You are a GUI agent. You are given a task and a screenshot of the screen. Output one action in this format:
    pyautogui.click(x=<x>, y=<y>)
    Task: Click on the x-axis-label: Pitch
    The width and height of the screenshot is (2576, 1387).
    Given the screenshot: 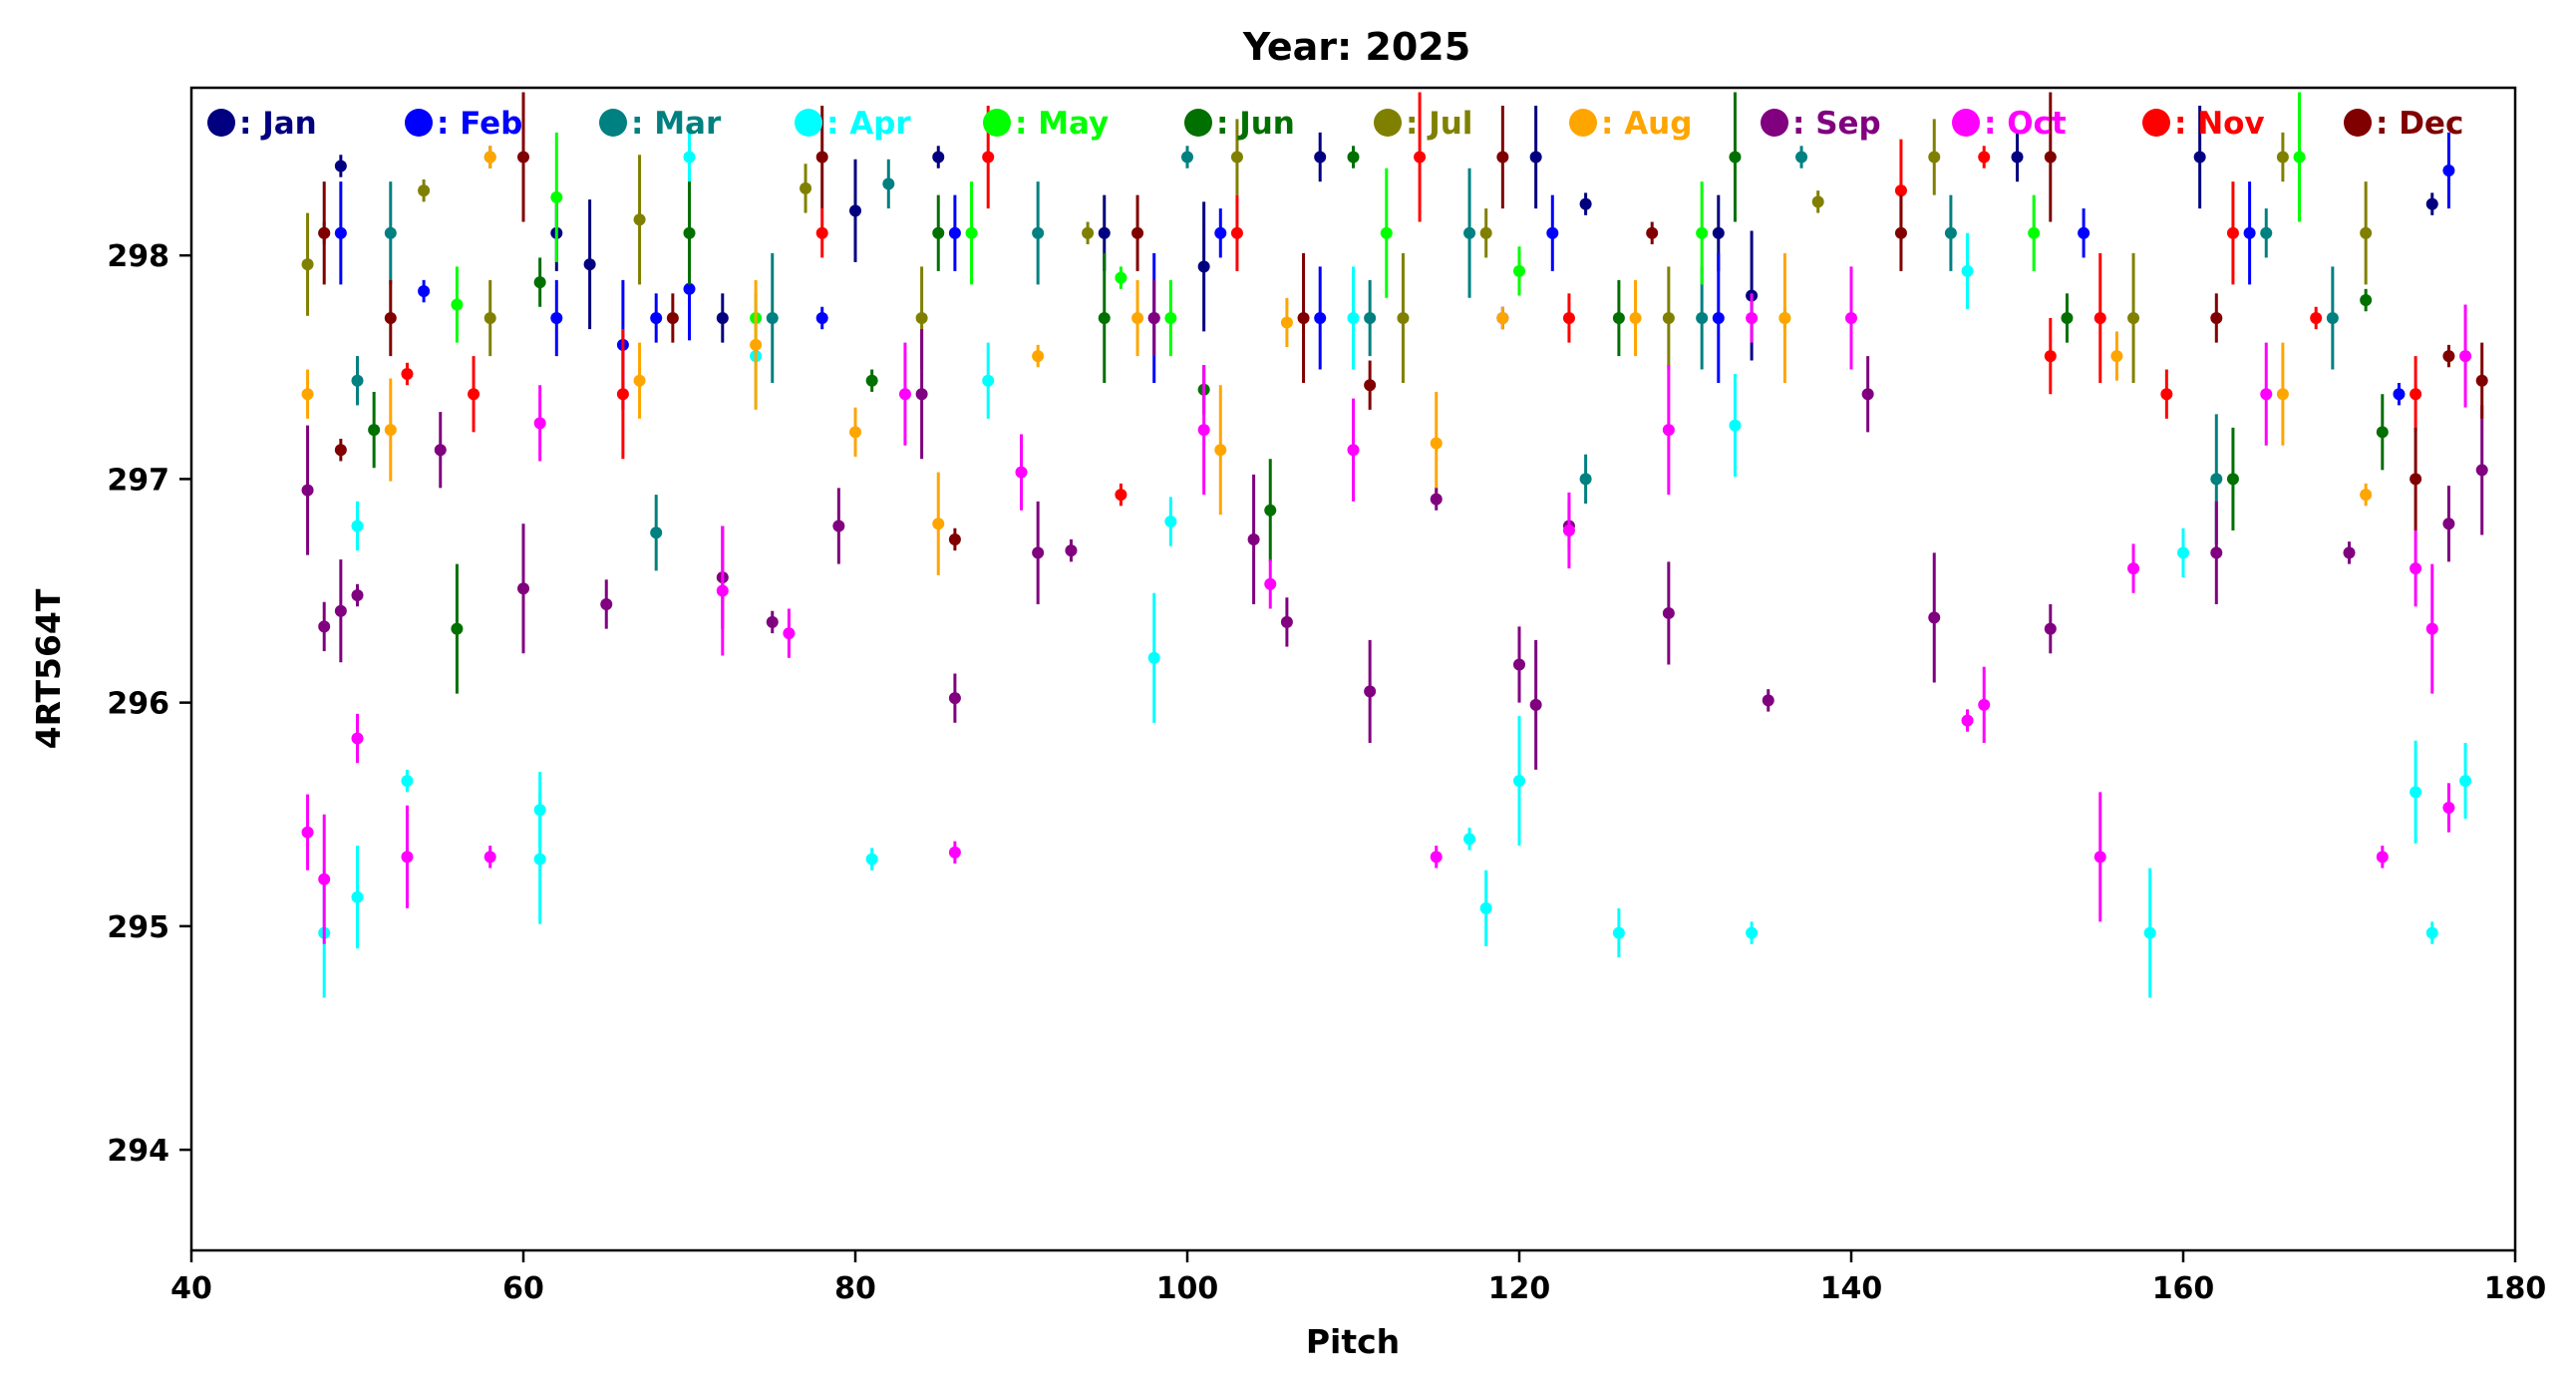 What is the action you would take?
    pyautogui.click(x=1353, y=1342)
    